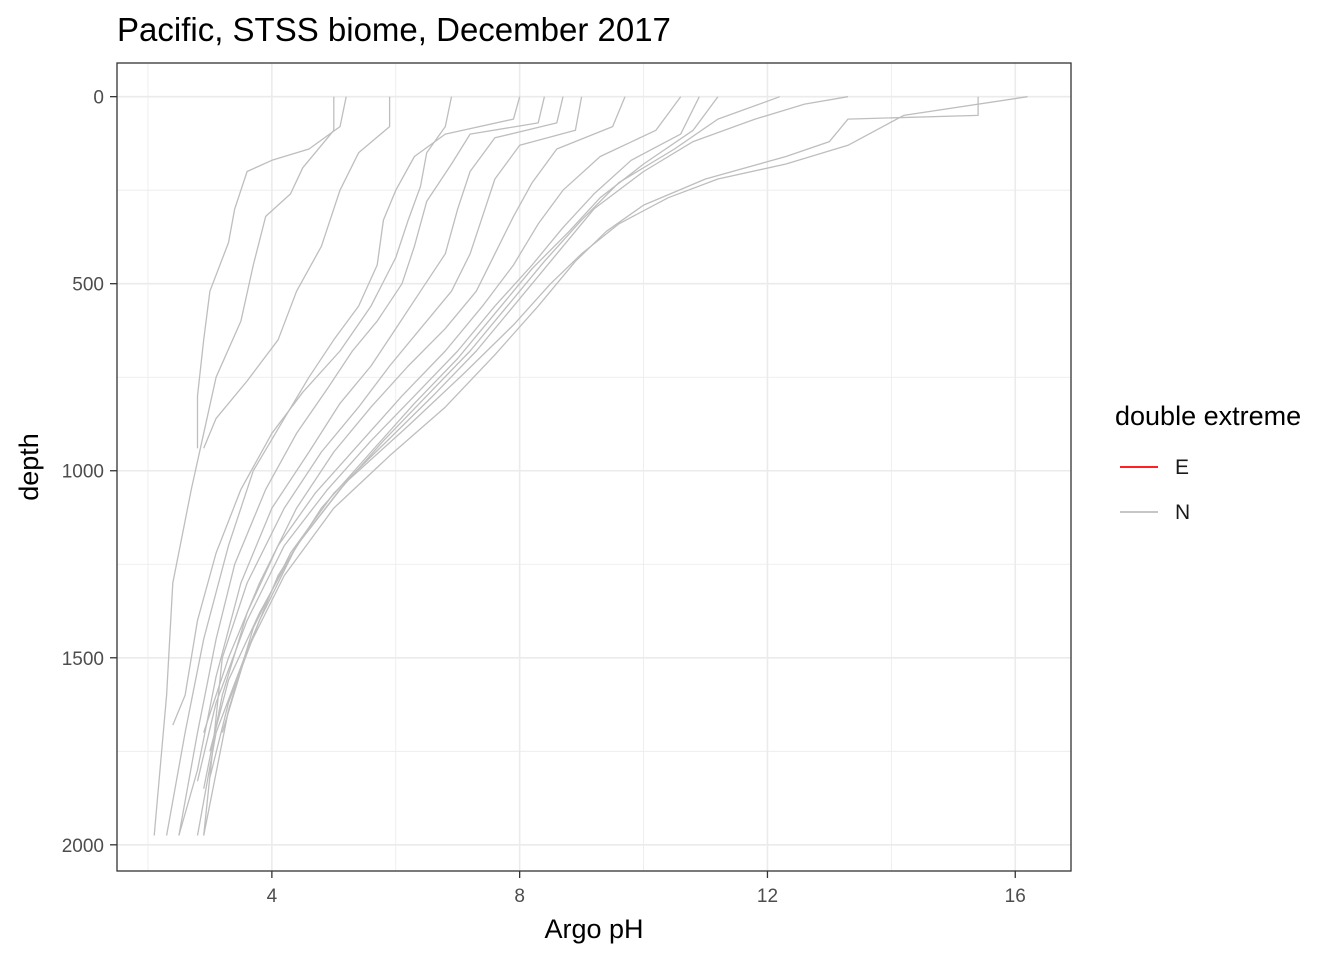  What do you see at coordinates (519, 896) in the screenshot?
I see `x-tick-label: 8` at bounding box center [519, 896].